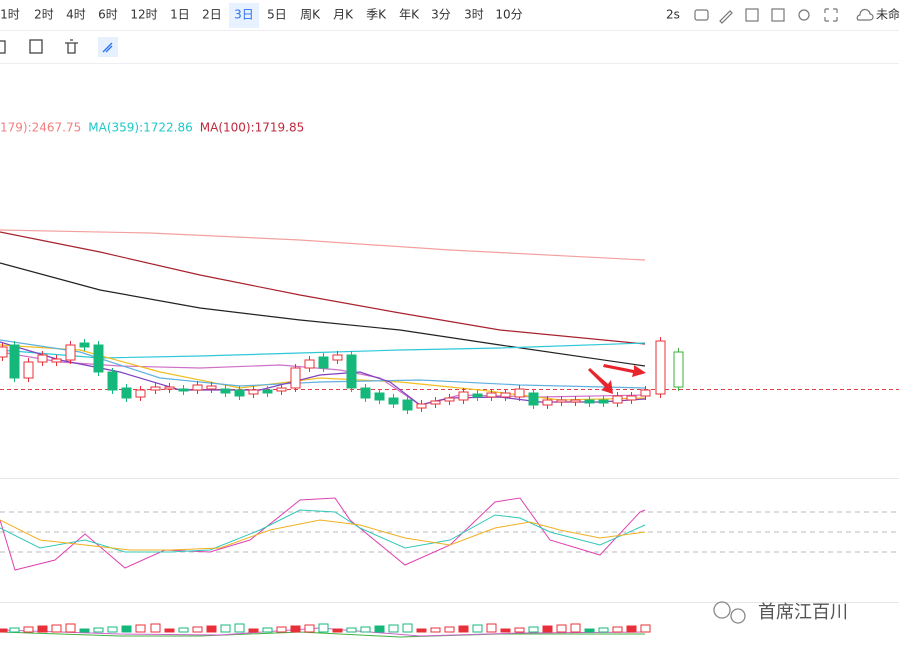  I want to click on interval-tab: 3日, so click(244, 15).